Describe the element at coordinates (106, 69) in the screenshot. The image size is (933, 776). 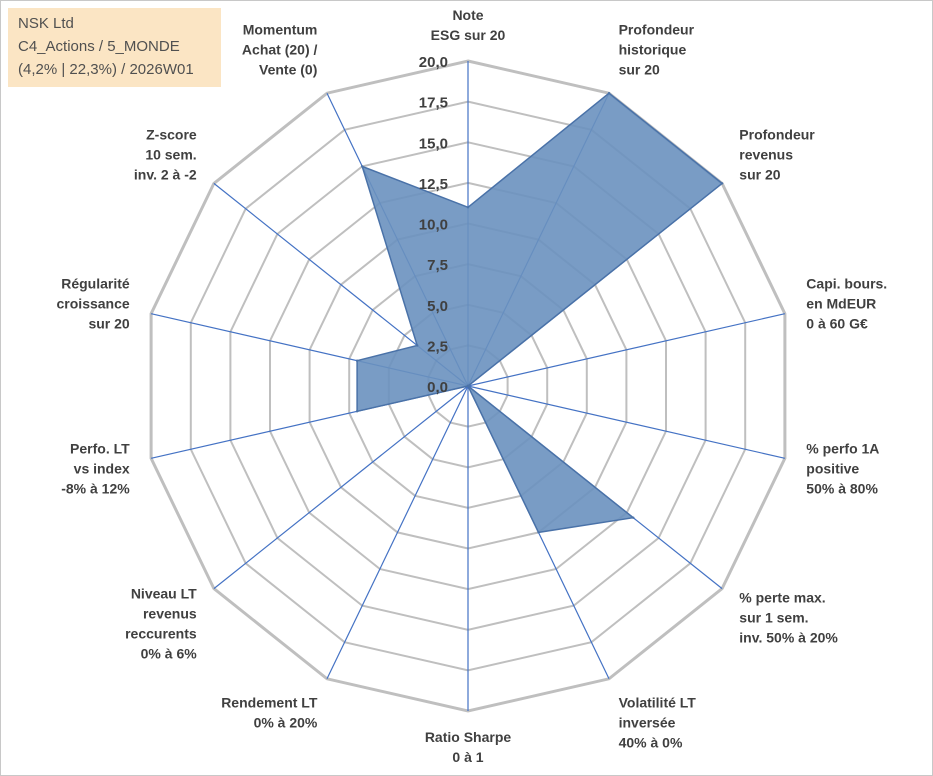
I see `period-label: (4,2% | 22,3%) / 2026W01` at that location.